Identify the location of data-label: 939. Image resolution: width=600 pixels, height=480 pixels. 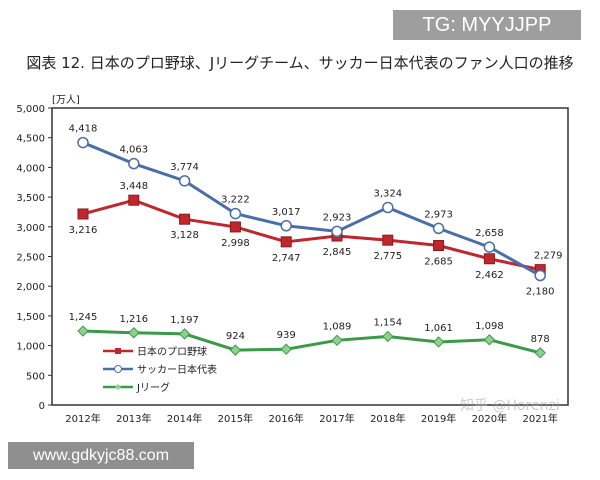
(286, 335).